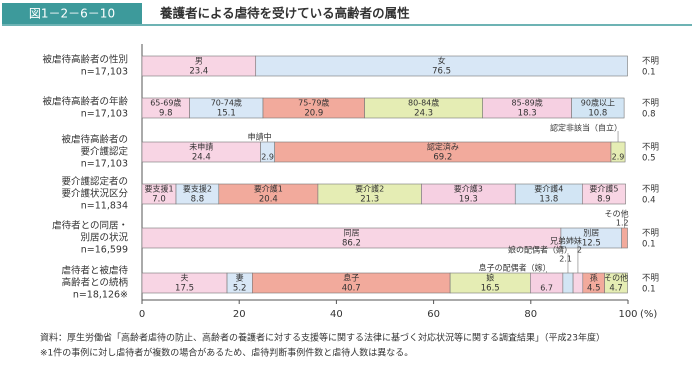 The width and height of the screenshot is (694, 372). What do you see at coordinates (184, 289) in the screenshot?
I see `value-label: 17.5` at bounding box center [184, 289].